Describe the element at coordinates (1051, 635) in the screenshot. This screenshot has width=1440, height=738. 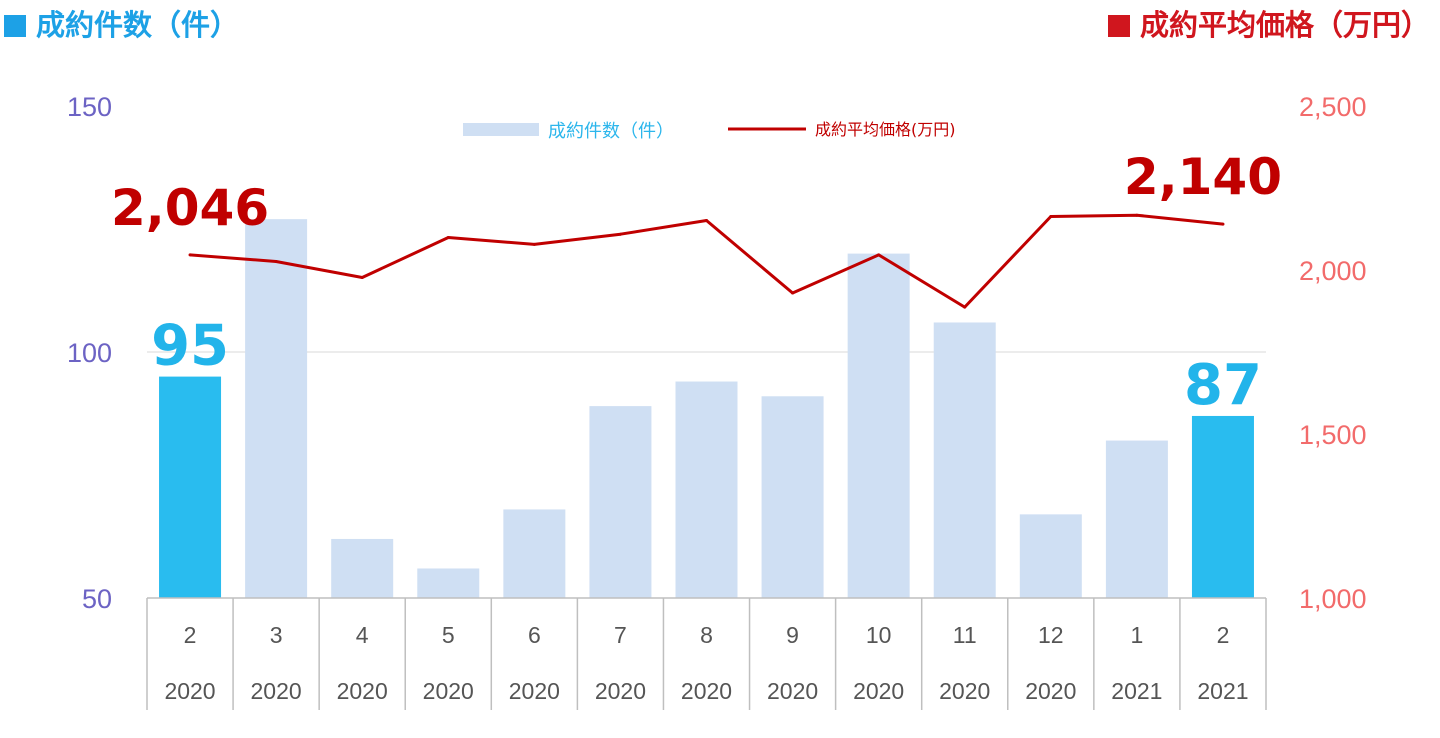
I see `month-label: 12` at that location.